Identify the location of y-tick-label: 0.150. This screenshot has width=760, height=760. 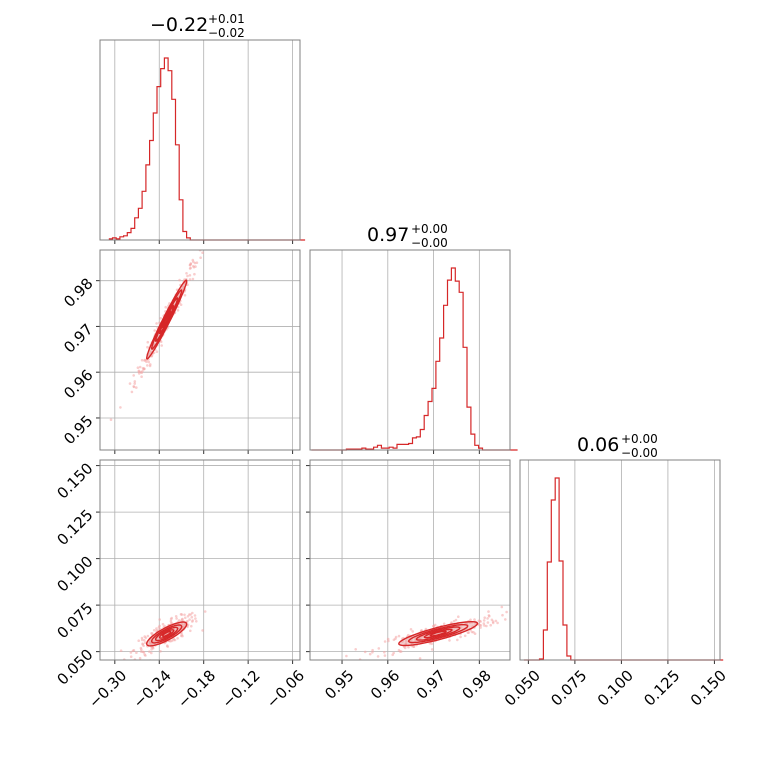
(74, 480).